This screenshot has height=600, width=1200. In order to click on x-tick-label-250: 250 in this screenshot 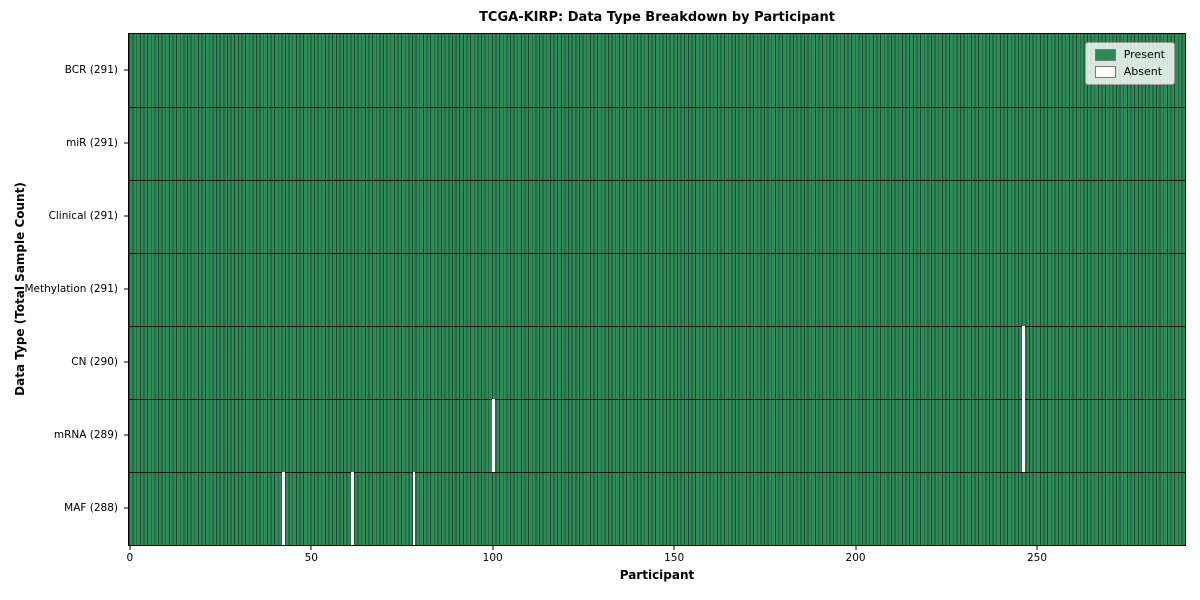, I will do `click(1037, 558)`.